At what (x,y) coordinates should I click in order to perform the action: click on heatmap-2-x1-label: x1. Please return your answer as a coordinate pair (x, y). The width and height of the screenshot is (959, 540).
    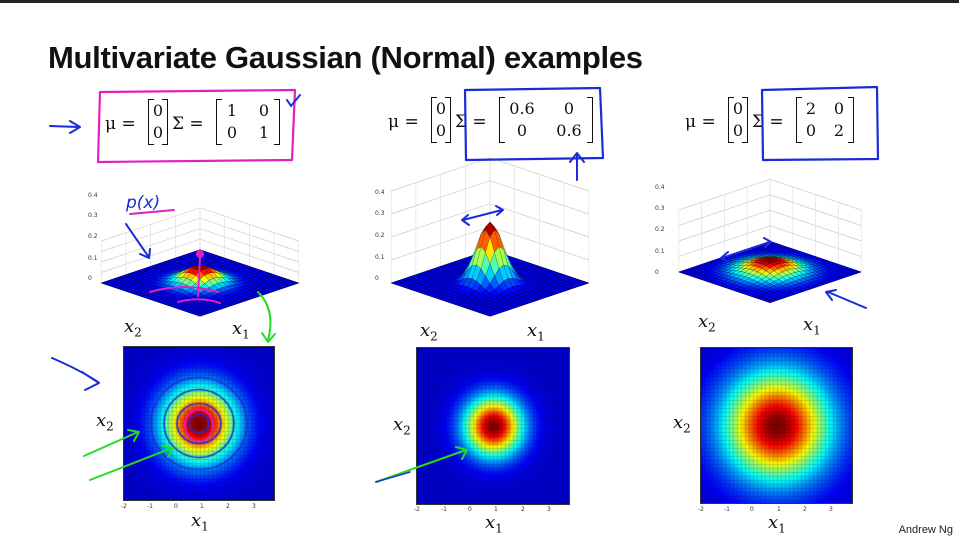
    Looking at the image, I should click on (494, 524).